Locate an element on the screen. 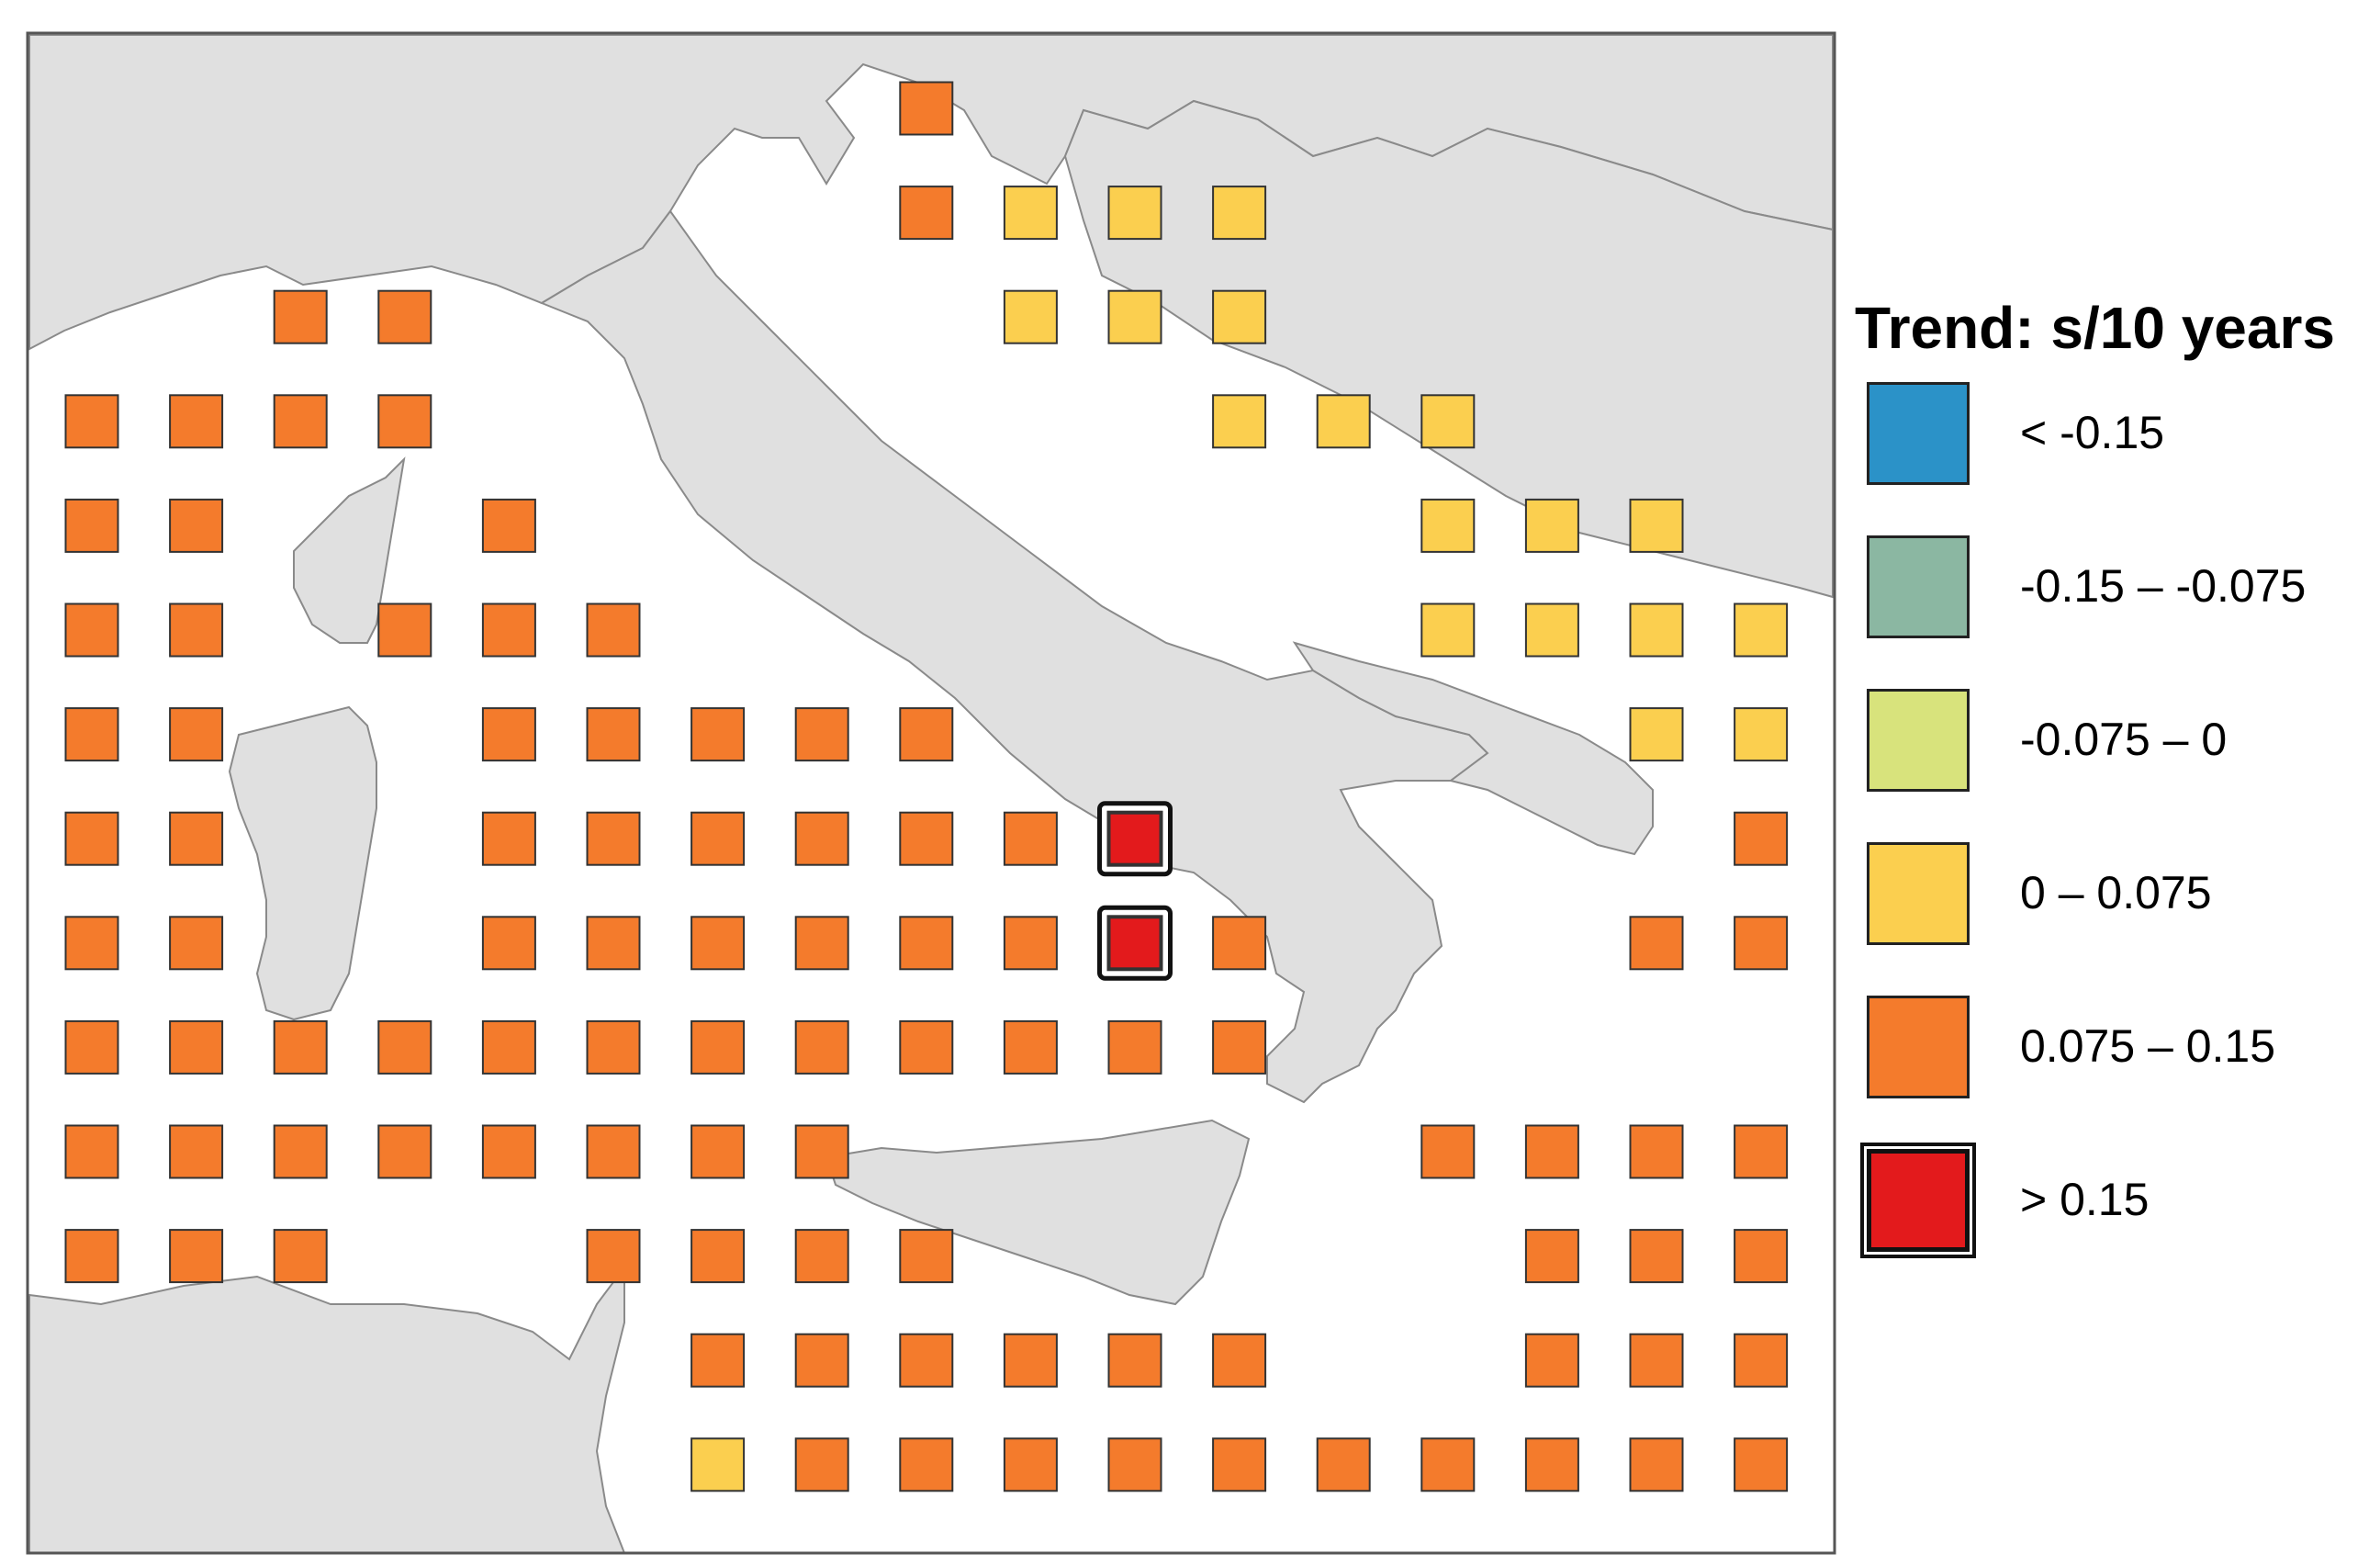 The height and width of the screenshot is (1565, 2380). legend-label: -0.15 – -0.075 is located at coordinates (2163, 586).